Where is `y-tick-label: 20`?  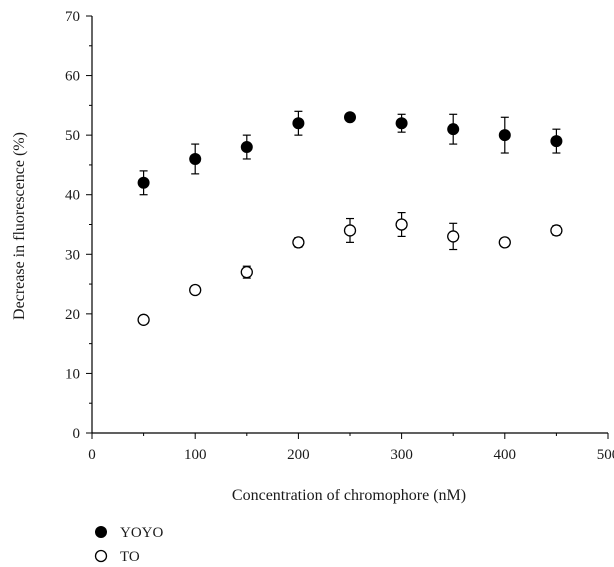
y-tick-label: 20 is located at coordinates (72, 315).